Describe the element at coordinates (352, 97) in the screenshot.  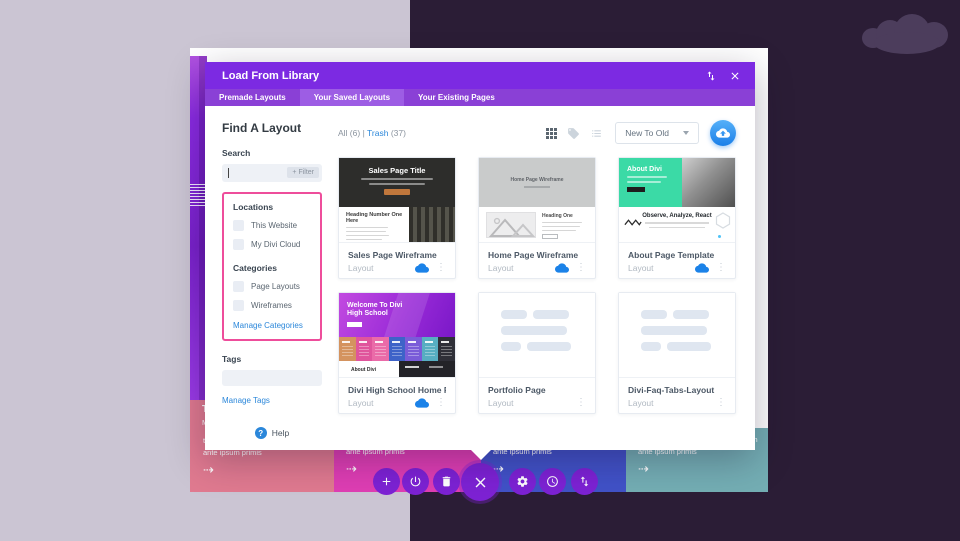
I see `tab-your-saved-layouts: Your Saved Layouts` at that location.